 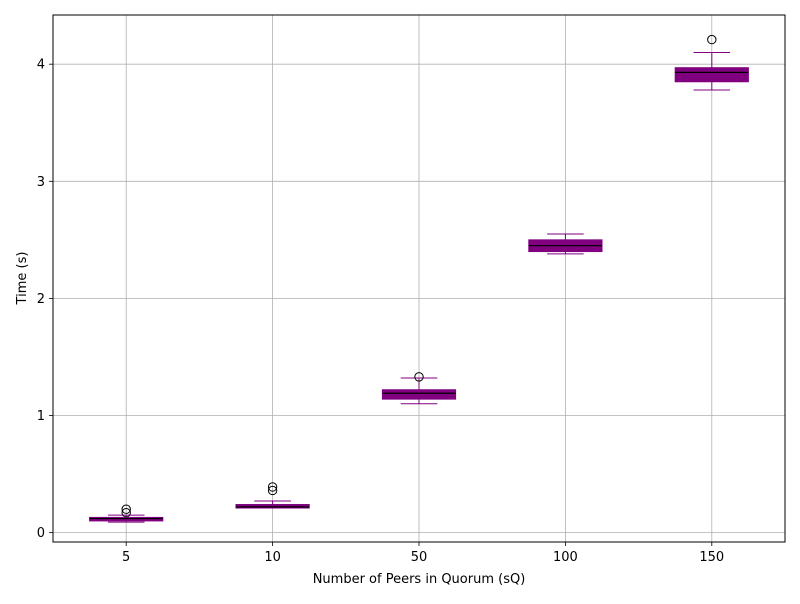 What do you see at coordinates (419, 557) in the screenshot?
I see `x-tick-label: 50` at bounding box center [419, 557].